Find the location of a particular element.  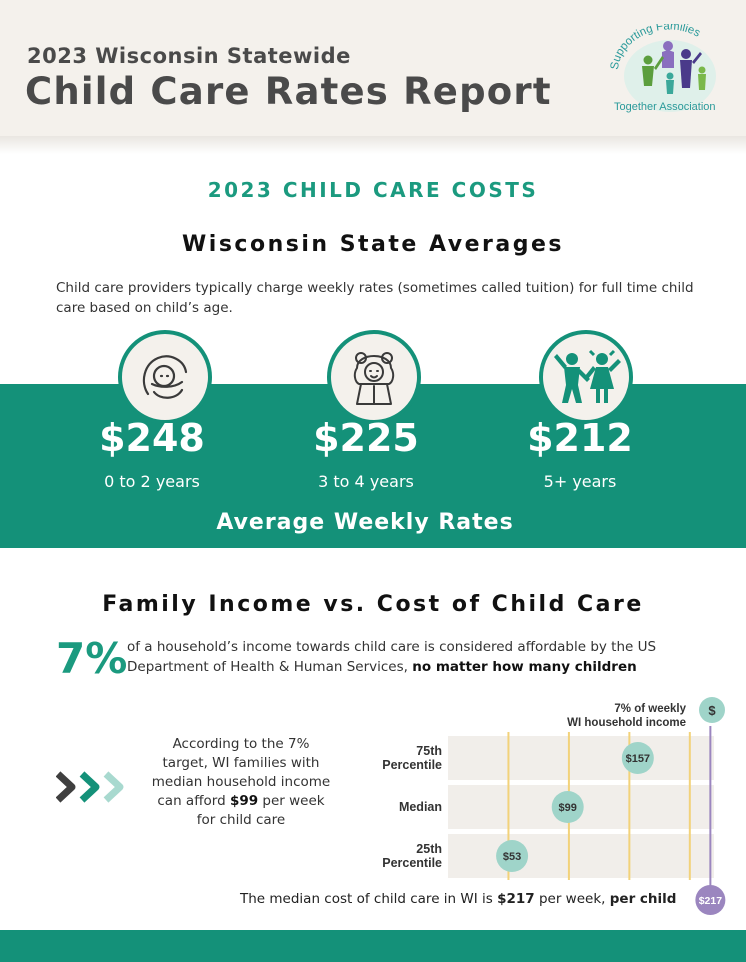

median-cost-per-child: per child is located at coordinates (643, 899).